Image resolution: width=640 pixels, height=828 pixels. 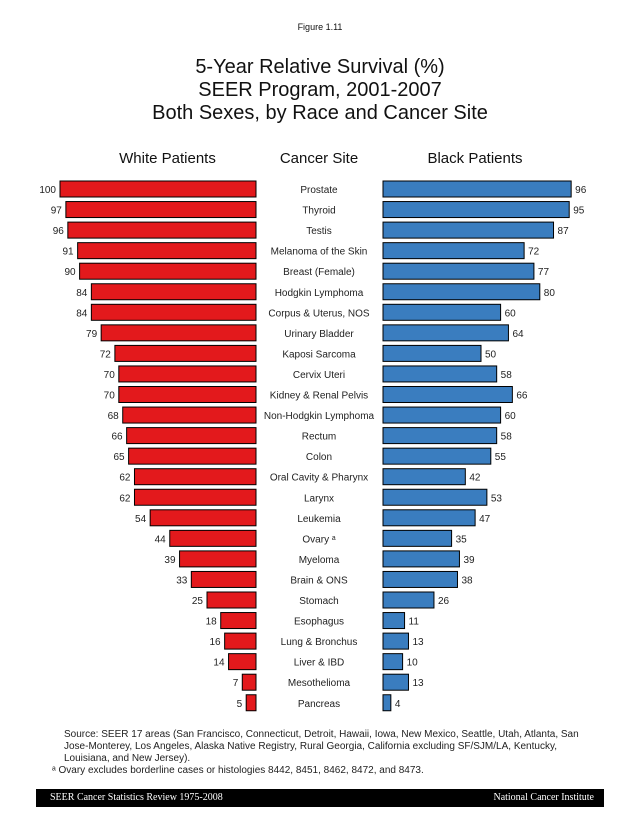 What do you see at coordinates (236, 683) in the screenshot?
I see `white-value-label: 7` at bounding box center [236, 683].